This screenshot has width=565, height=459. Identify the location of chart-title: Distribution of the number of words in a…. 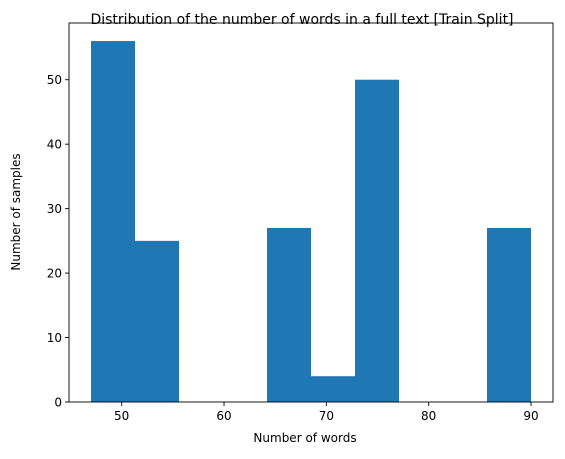
(301, 20).